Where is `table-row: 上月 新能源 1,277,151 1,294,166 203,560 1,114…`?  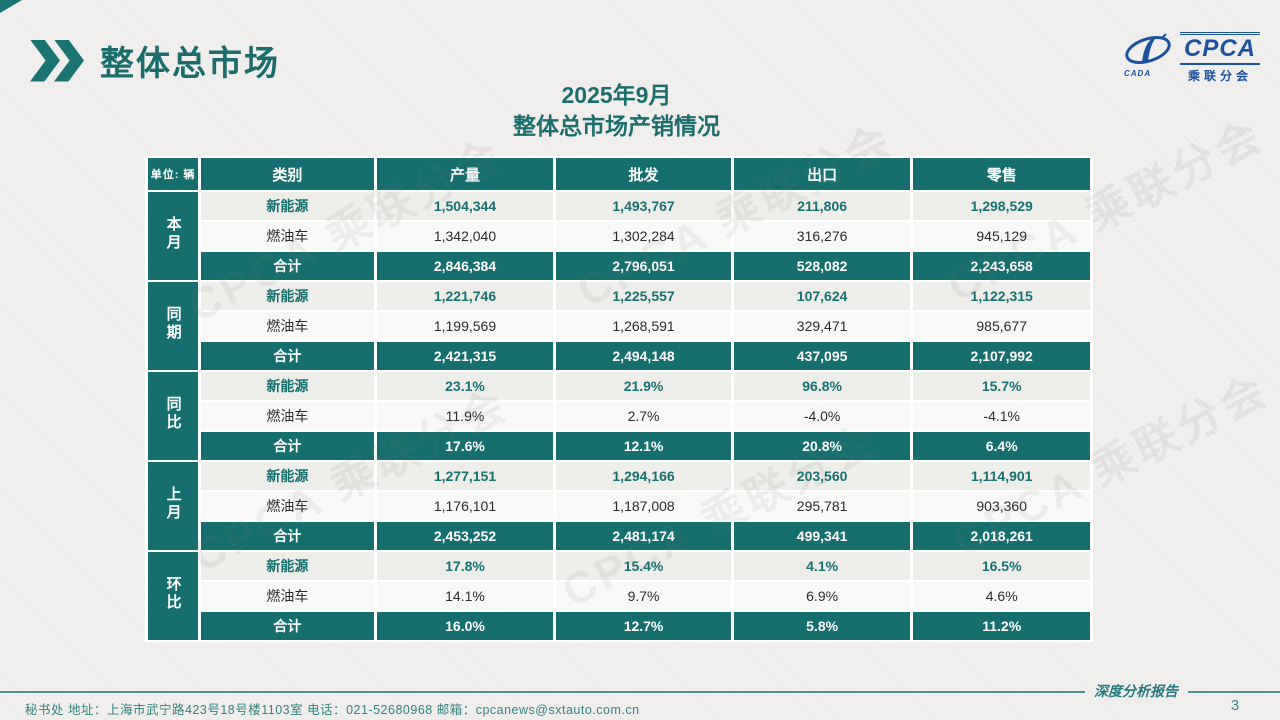 table-row: 上月 新能源 1,277,151 1,294,166 203,560 1,114… is located at coordinates (619, 506).